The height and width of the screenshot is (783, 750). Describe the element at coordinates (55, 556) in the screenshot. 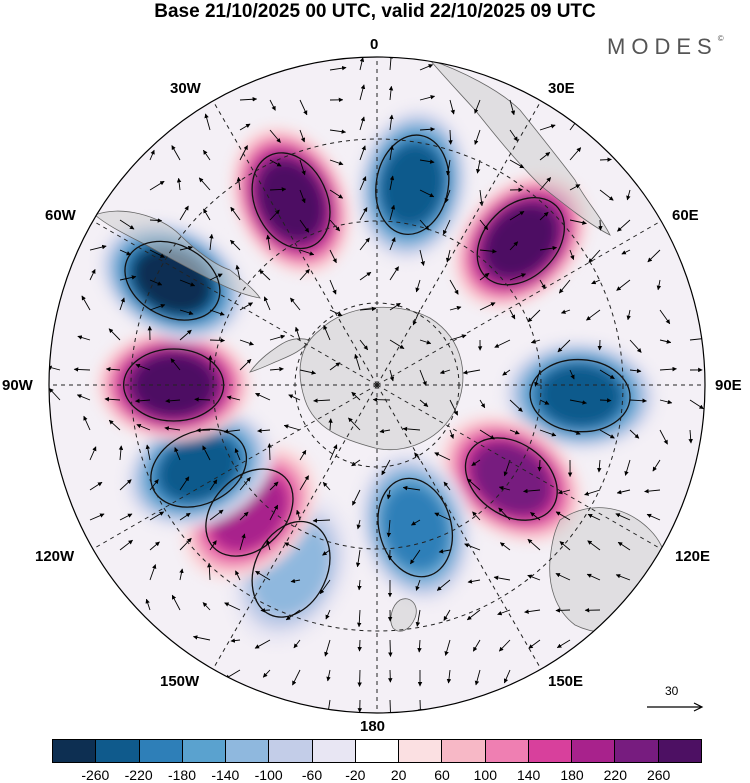

I see `lon-label-120w: 120W` at that location.